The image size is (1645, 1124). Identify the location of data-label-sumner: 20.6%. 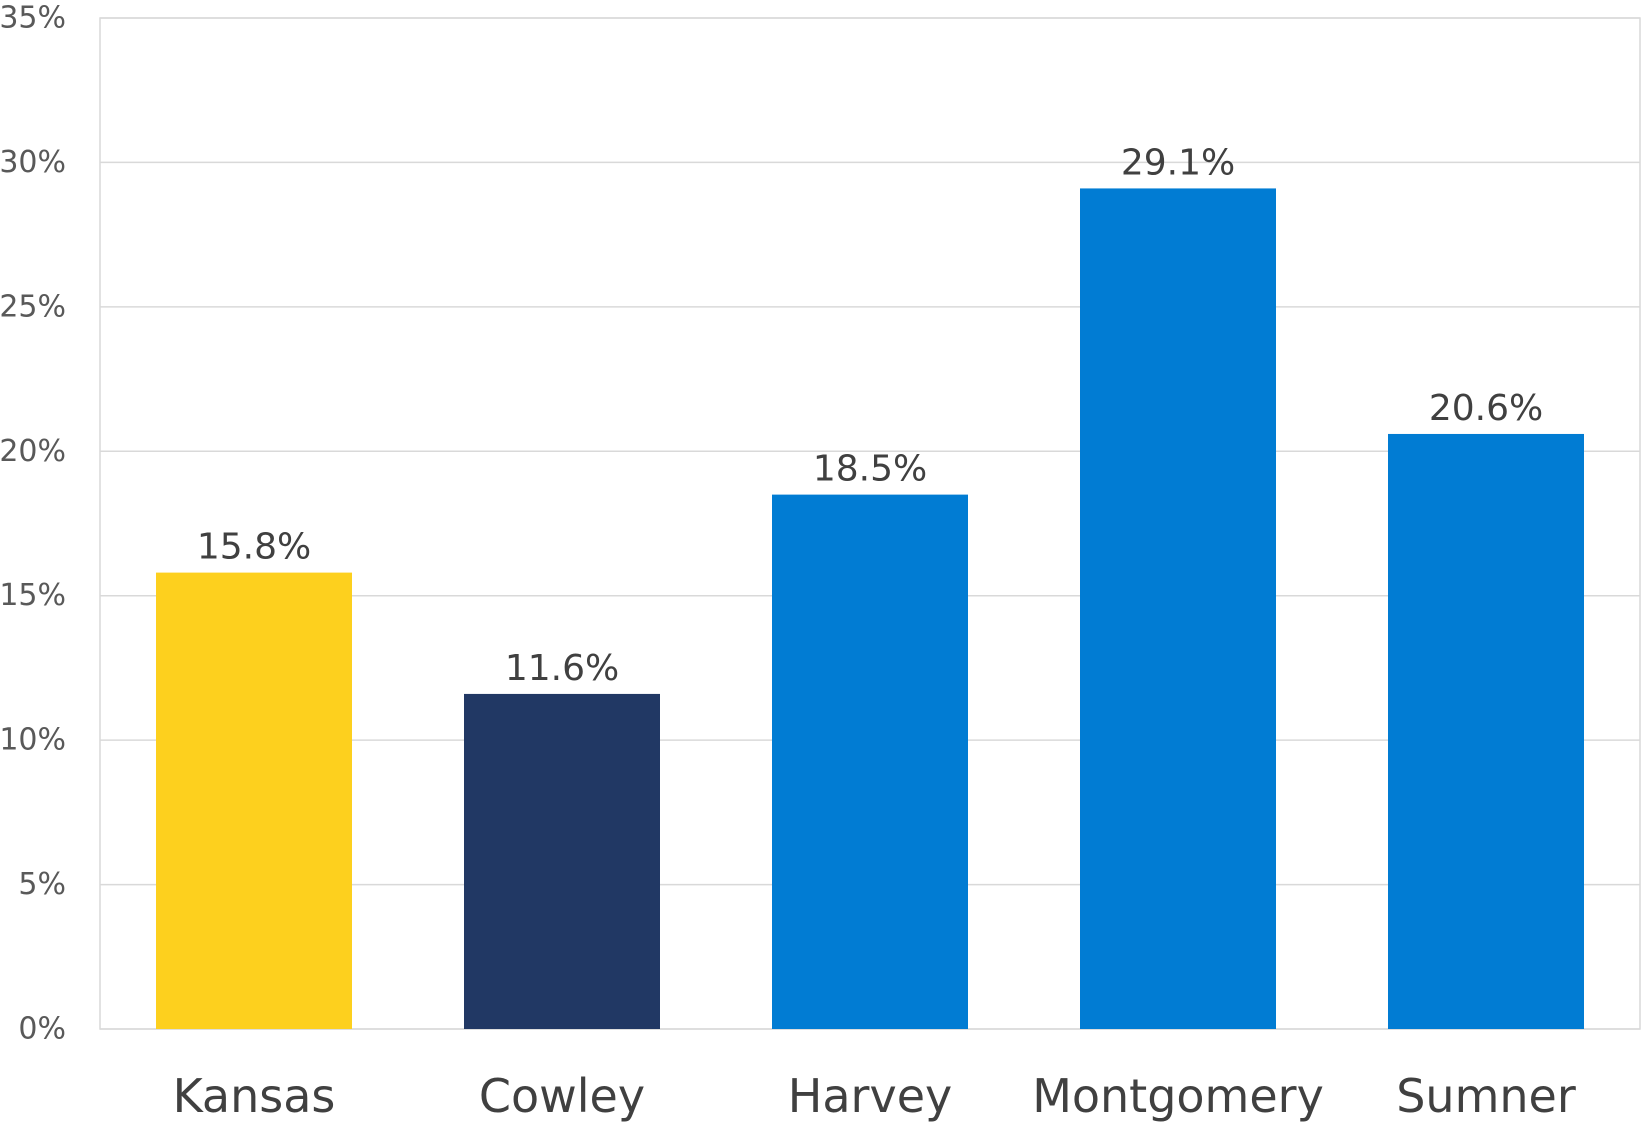
(1486, 408).